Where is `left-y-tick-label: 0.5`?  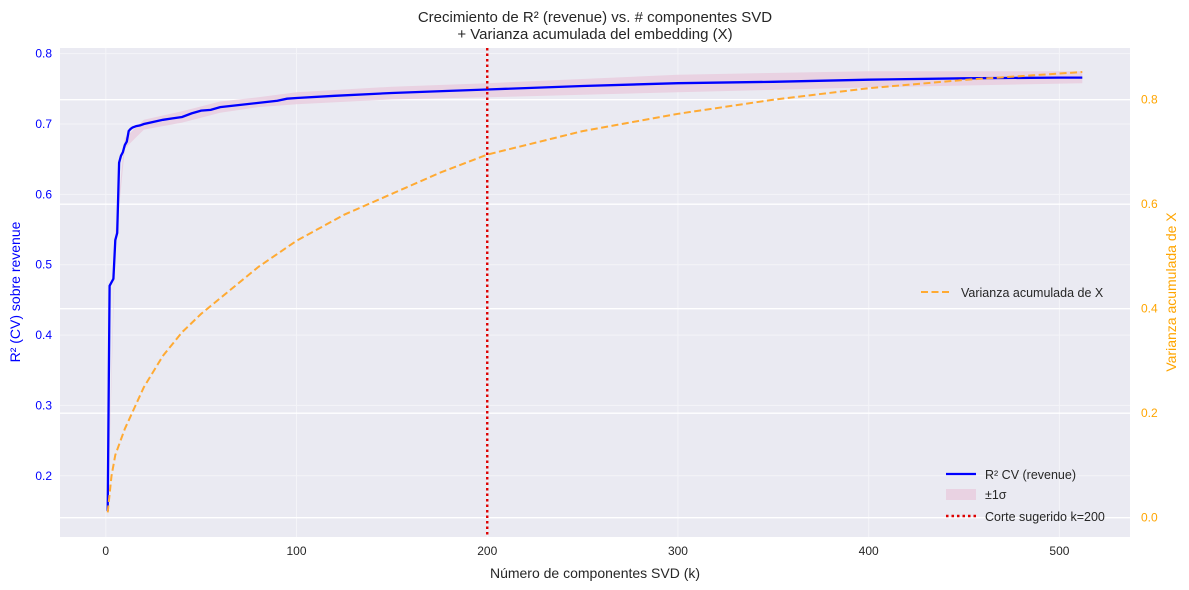 left-y-tick-label: 0.5 is located at coordinates (43, 265).